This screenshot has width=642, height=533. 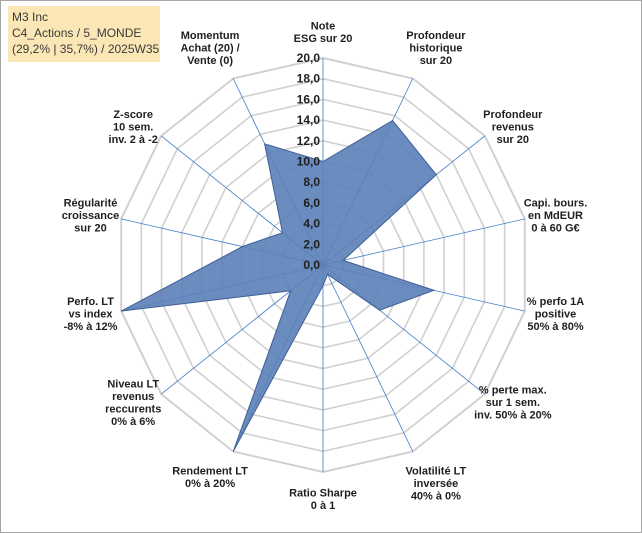 What do you see at coordinates (309, 120) in the screenshot?
I see `tick-label: 14,0` at bounding box center [309, 120].